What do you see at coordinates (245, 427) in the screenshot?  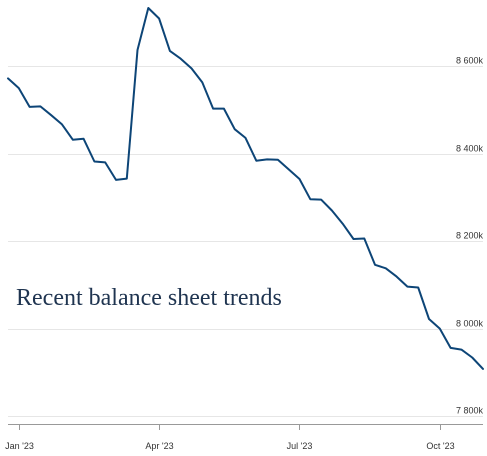 I see `x-axis` at bounding box center [245, 427].